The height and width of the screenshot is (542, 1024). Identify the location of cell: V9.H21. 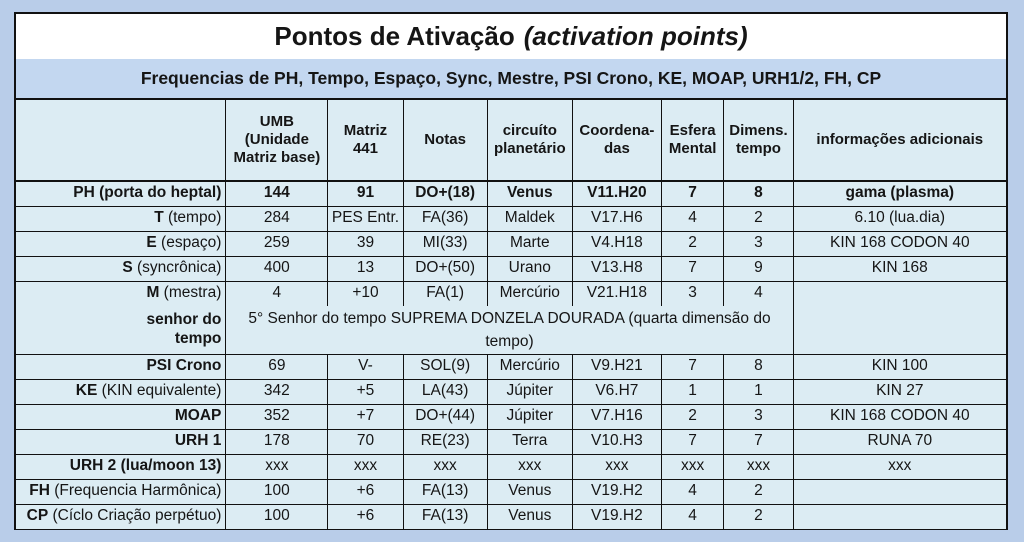
(616, 366).